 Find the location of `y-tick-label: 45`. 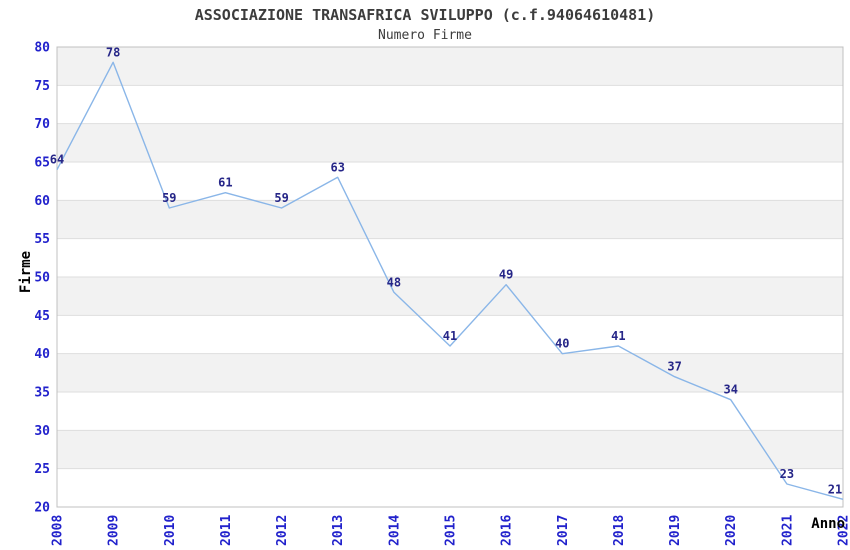

y-tick-label: 45 is located at coordinates (42, 316).